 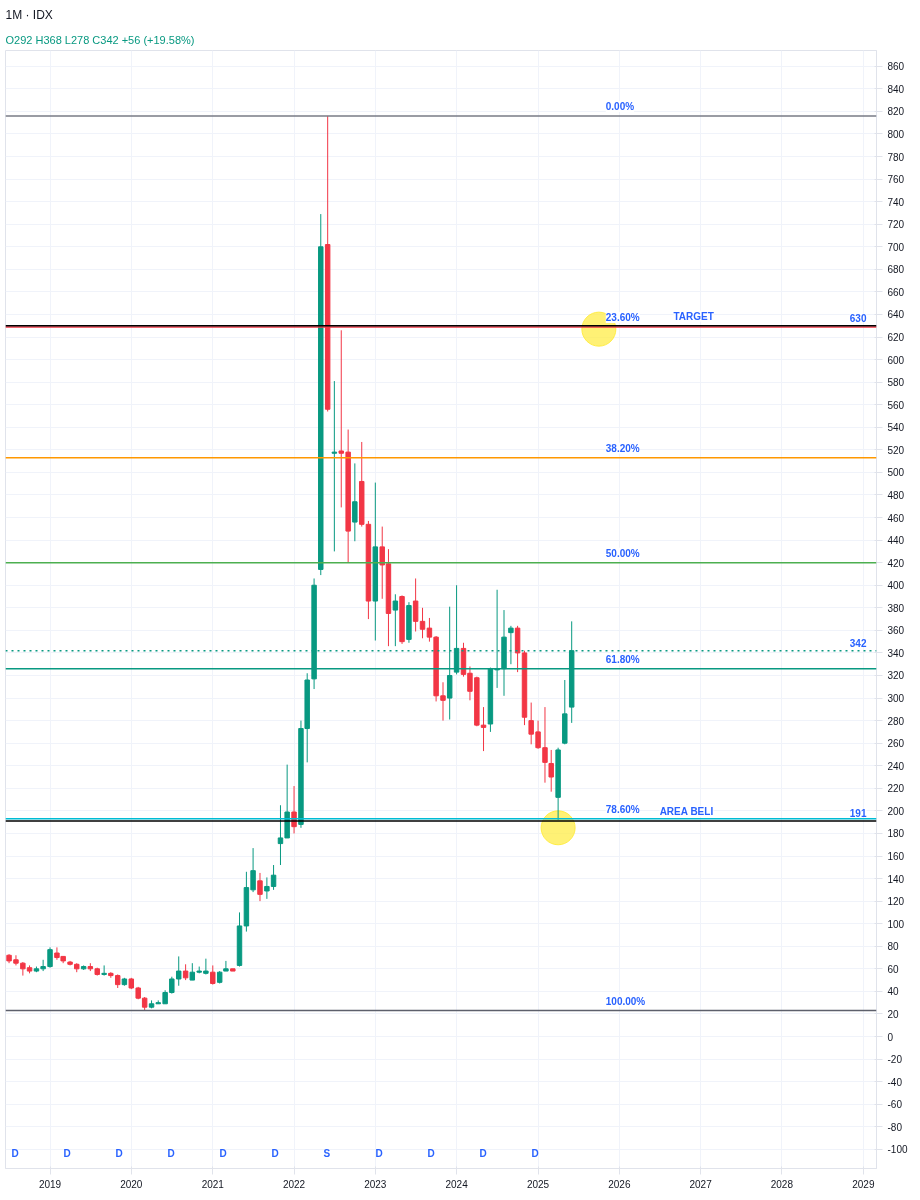 I want to click on y-tick-label: 200, so click(x=896, y=811).